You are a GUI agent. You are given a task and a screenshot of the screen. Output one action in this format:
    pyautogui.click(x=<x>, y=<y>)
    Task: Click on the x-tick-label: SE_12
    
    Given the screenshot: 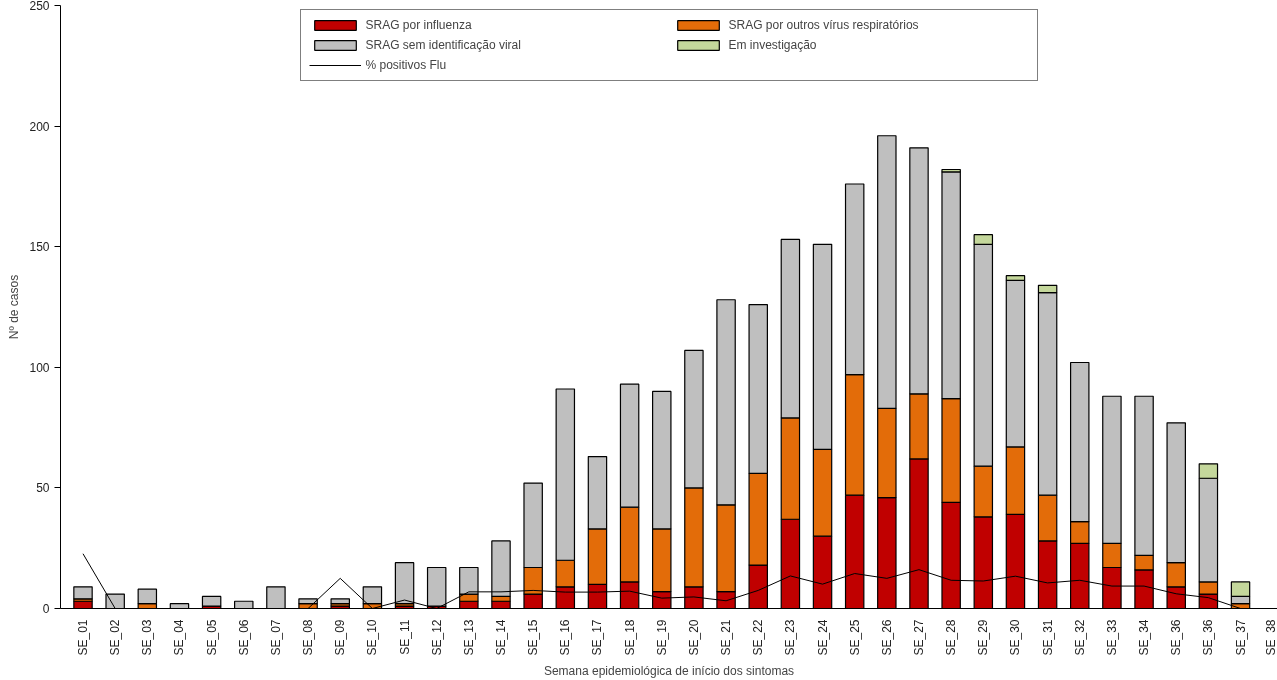 What is the action you would take?
    pyautogui.click(x=436, y=637)
    